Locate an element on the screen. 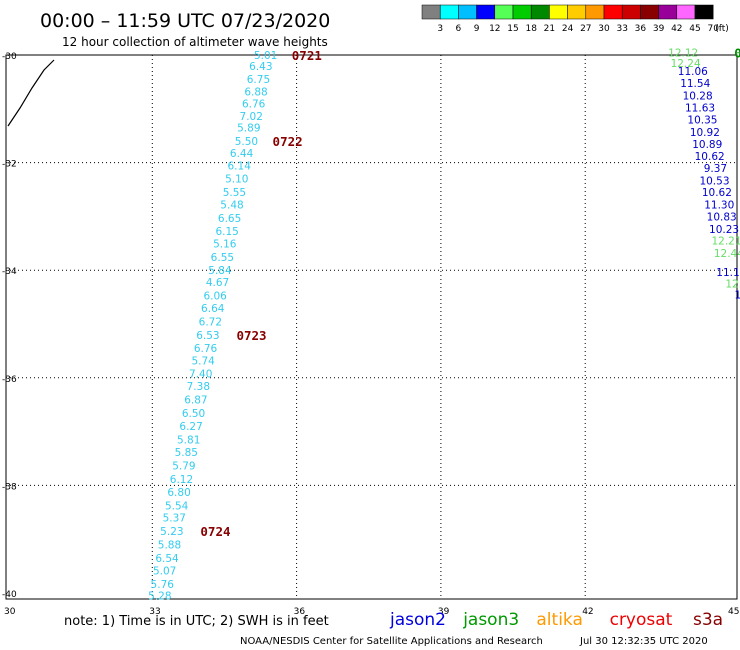 The height and width of the screenshot is (650, 740). pass-label: 0724 is located at coordinates (215, 531).